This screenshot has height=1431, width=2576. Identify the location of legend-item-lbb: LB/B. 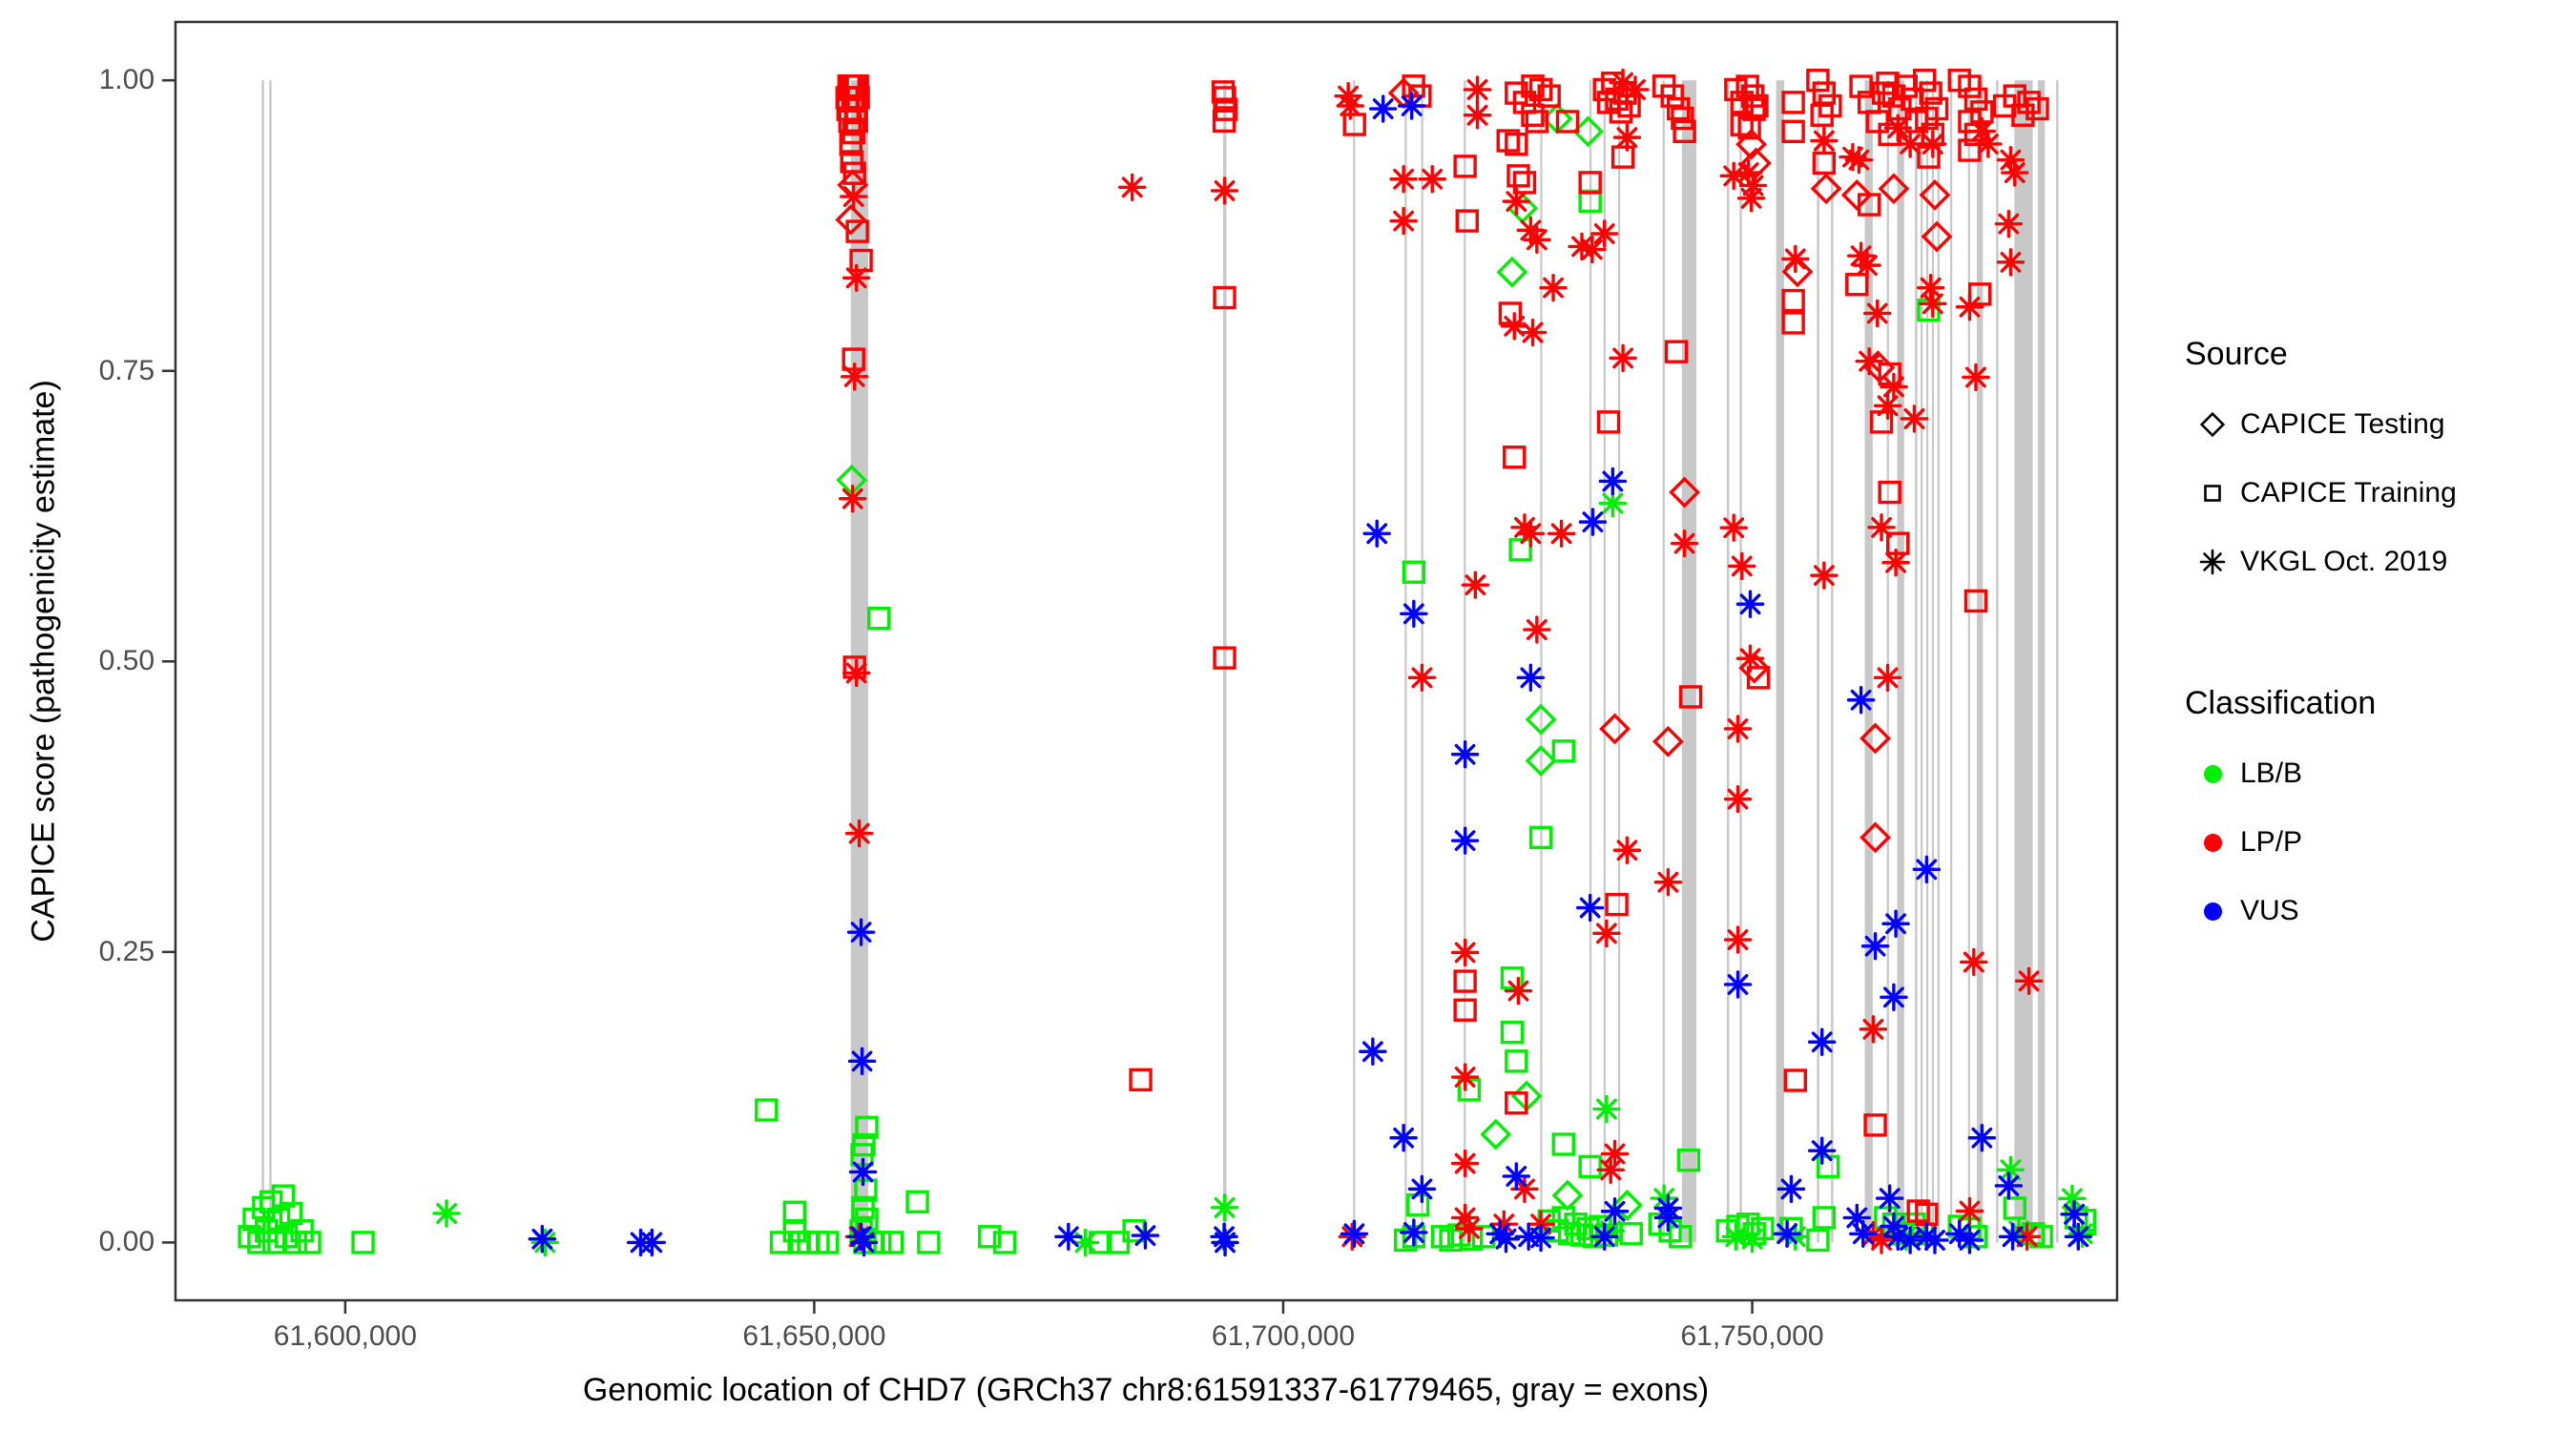
(2375, 773).